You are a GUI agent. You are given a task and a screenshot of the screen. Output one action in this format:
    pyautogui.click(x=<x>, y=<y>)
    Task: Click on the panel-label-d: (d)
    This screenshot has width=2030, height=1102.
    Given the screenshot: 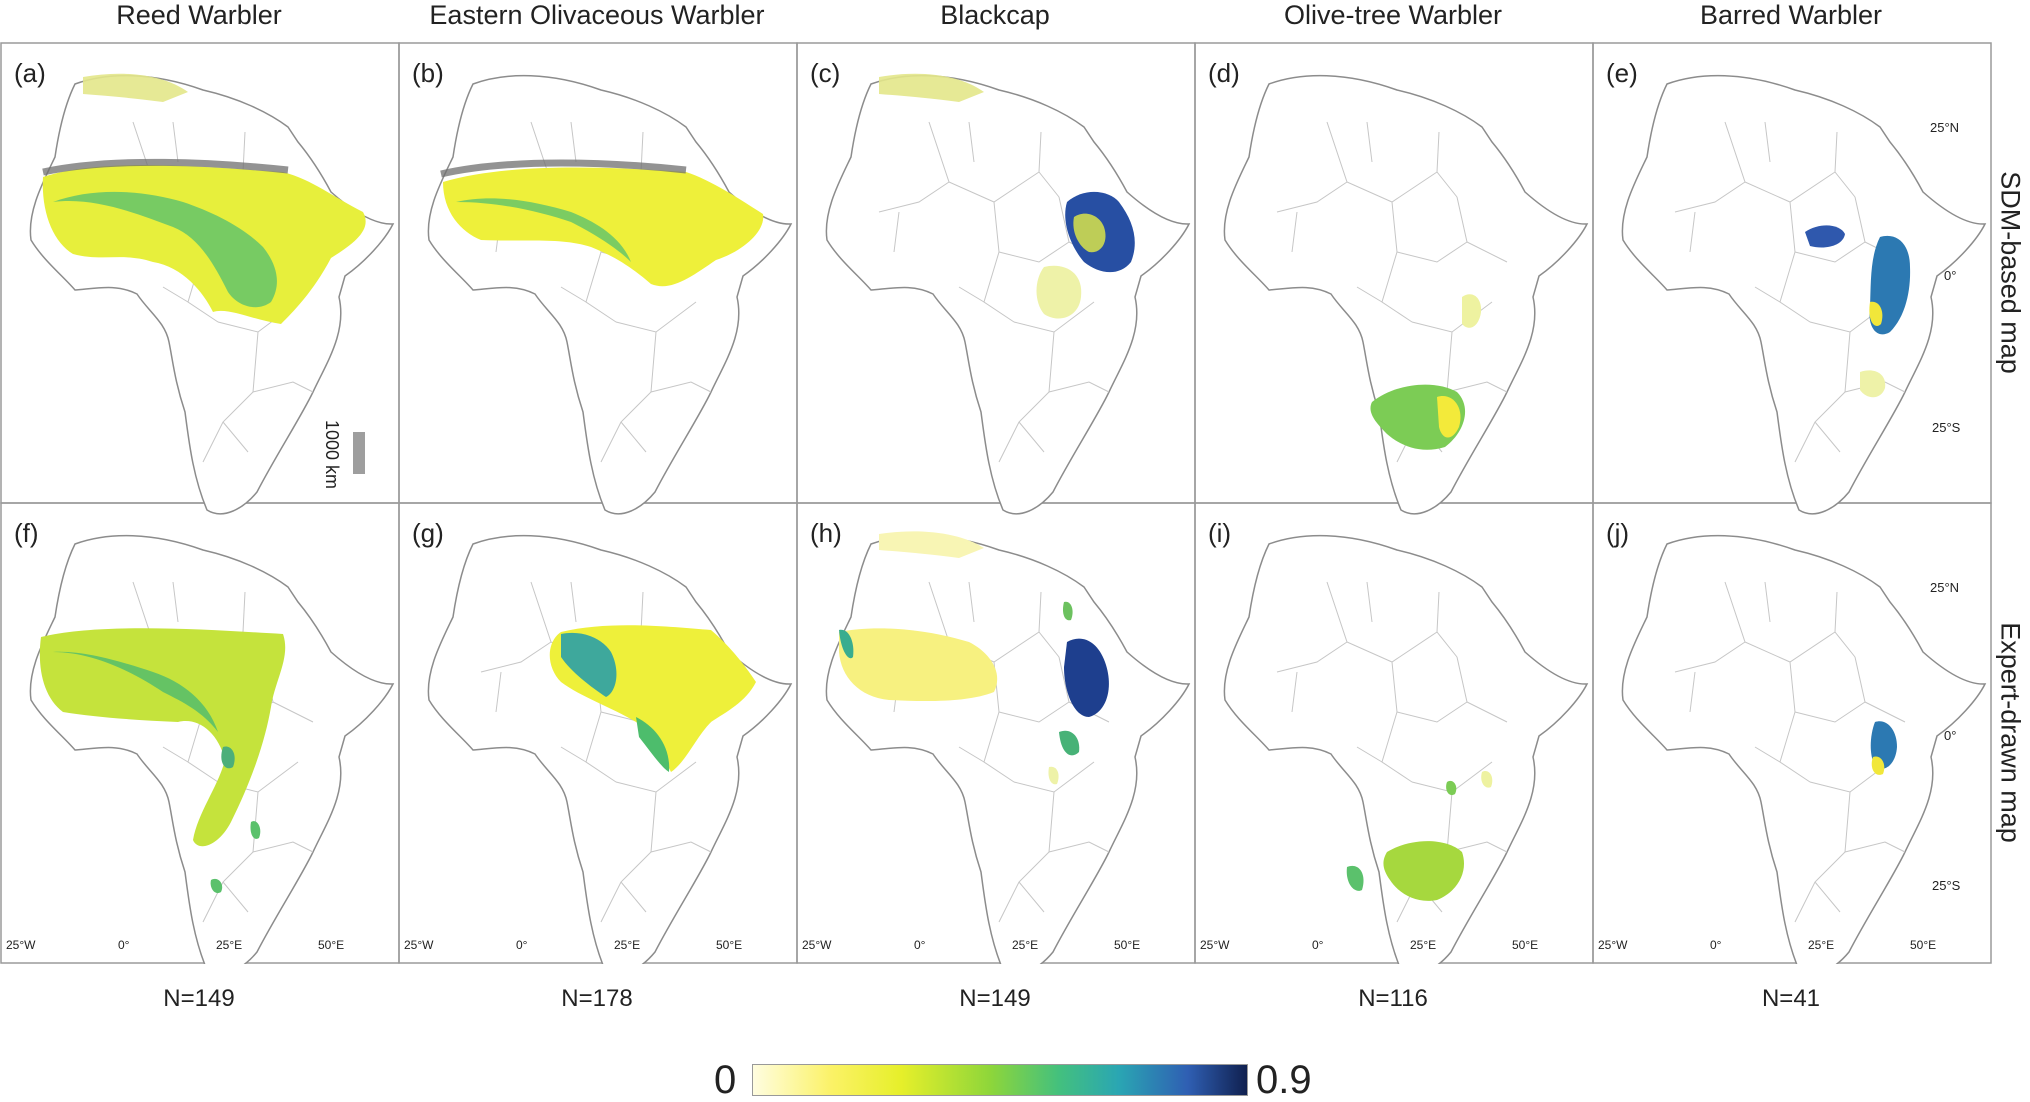 What is the action you would take?
    pyautogui.click(x=1224, y=73)
    